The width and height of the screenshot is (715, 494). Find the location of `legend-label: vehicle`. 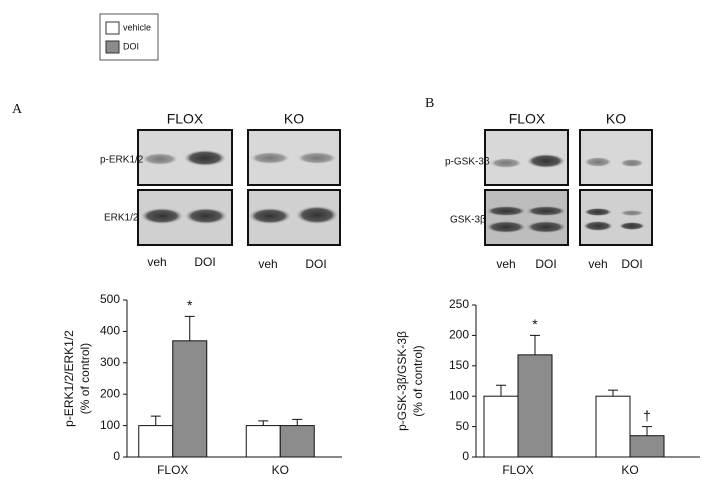

legend-label: vehicle is located at coordinates (137, 27).